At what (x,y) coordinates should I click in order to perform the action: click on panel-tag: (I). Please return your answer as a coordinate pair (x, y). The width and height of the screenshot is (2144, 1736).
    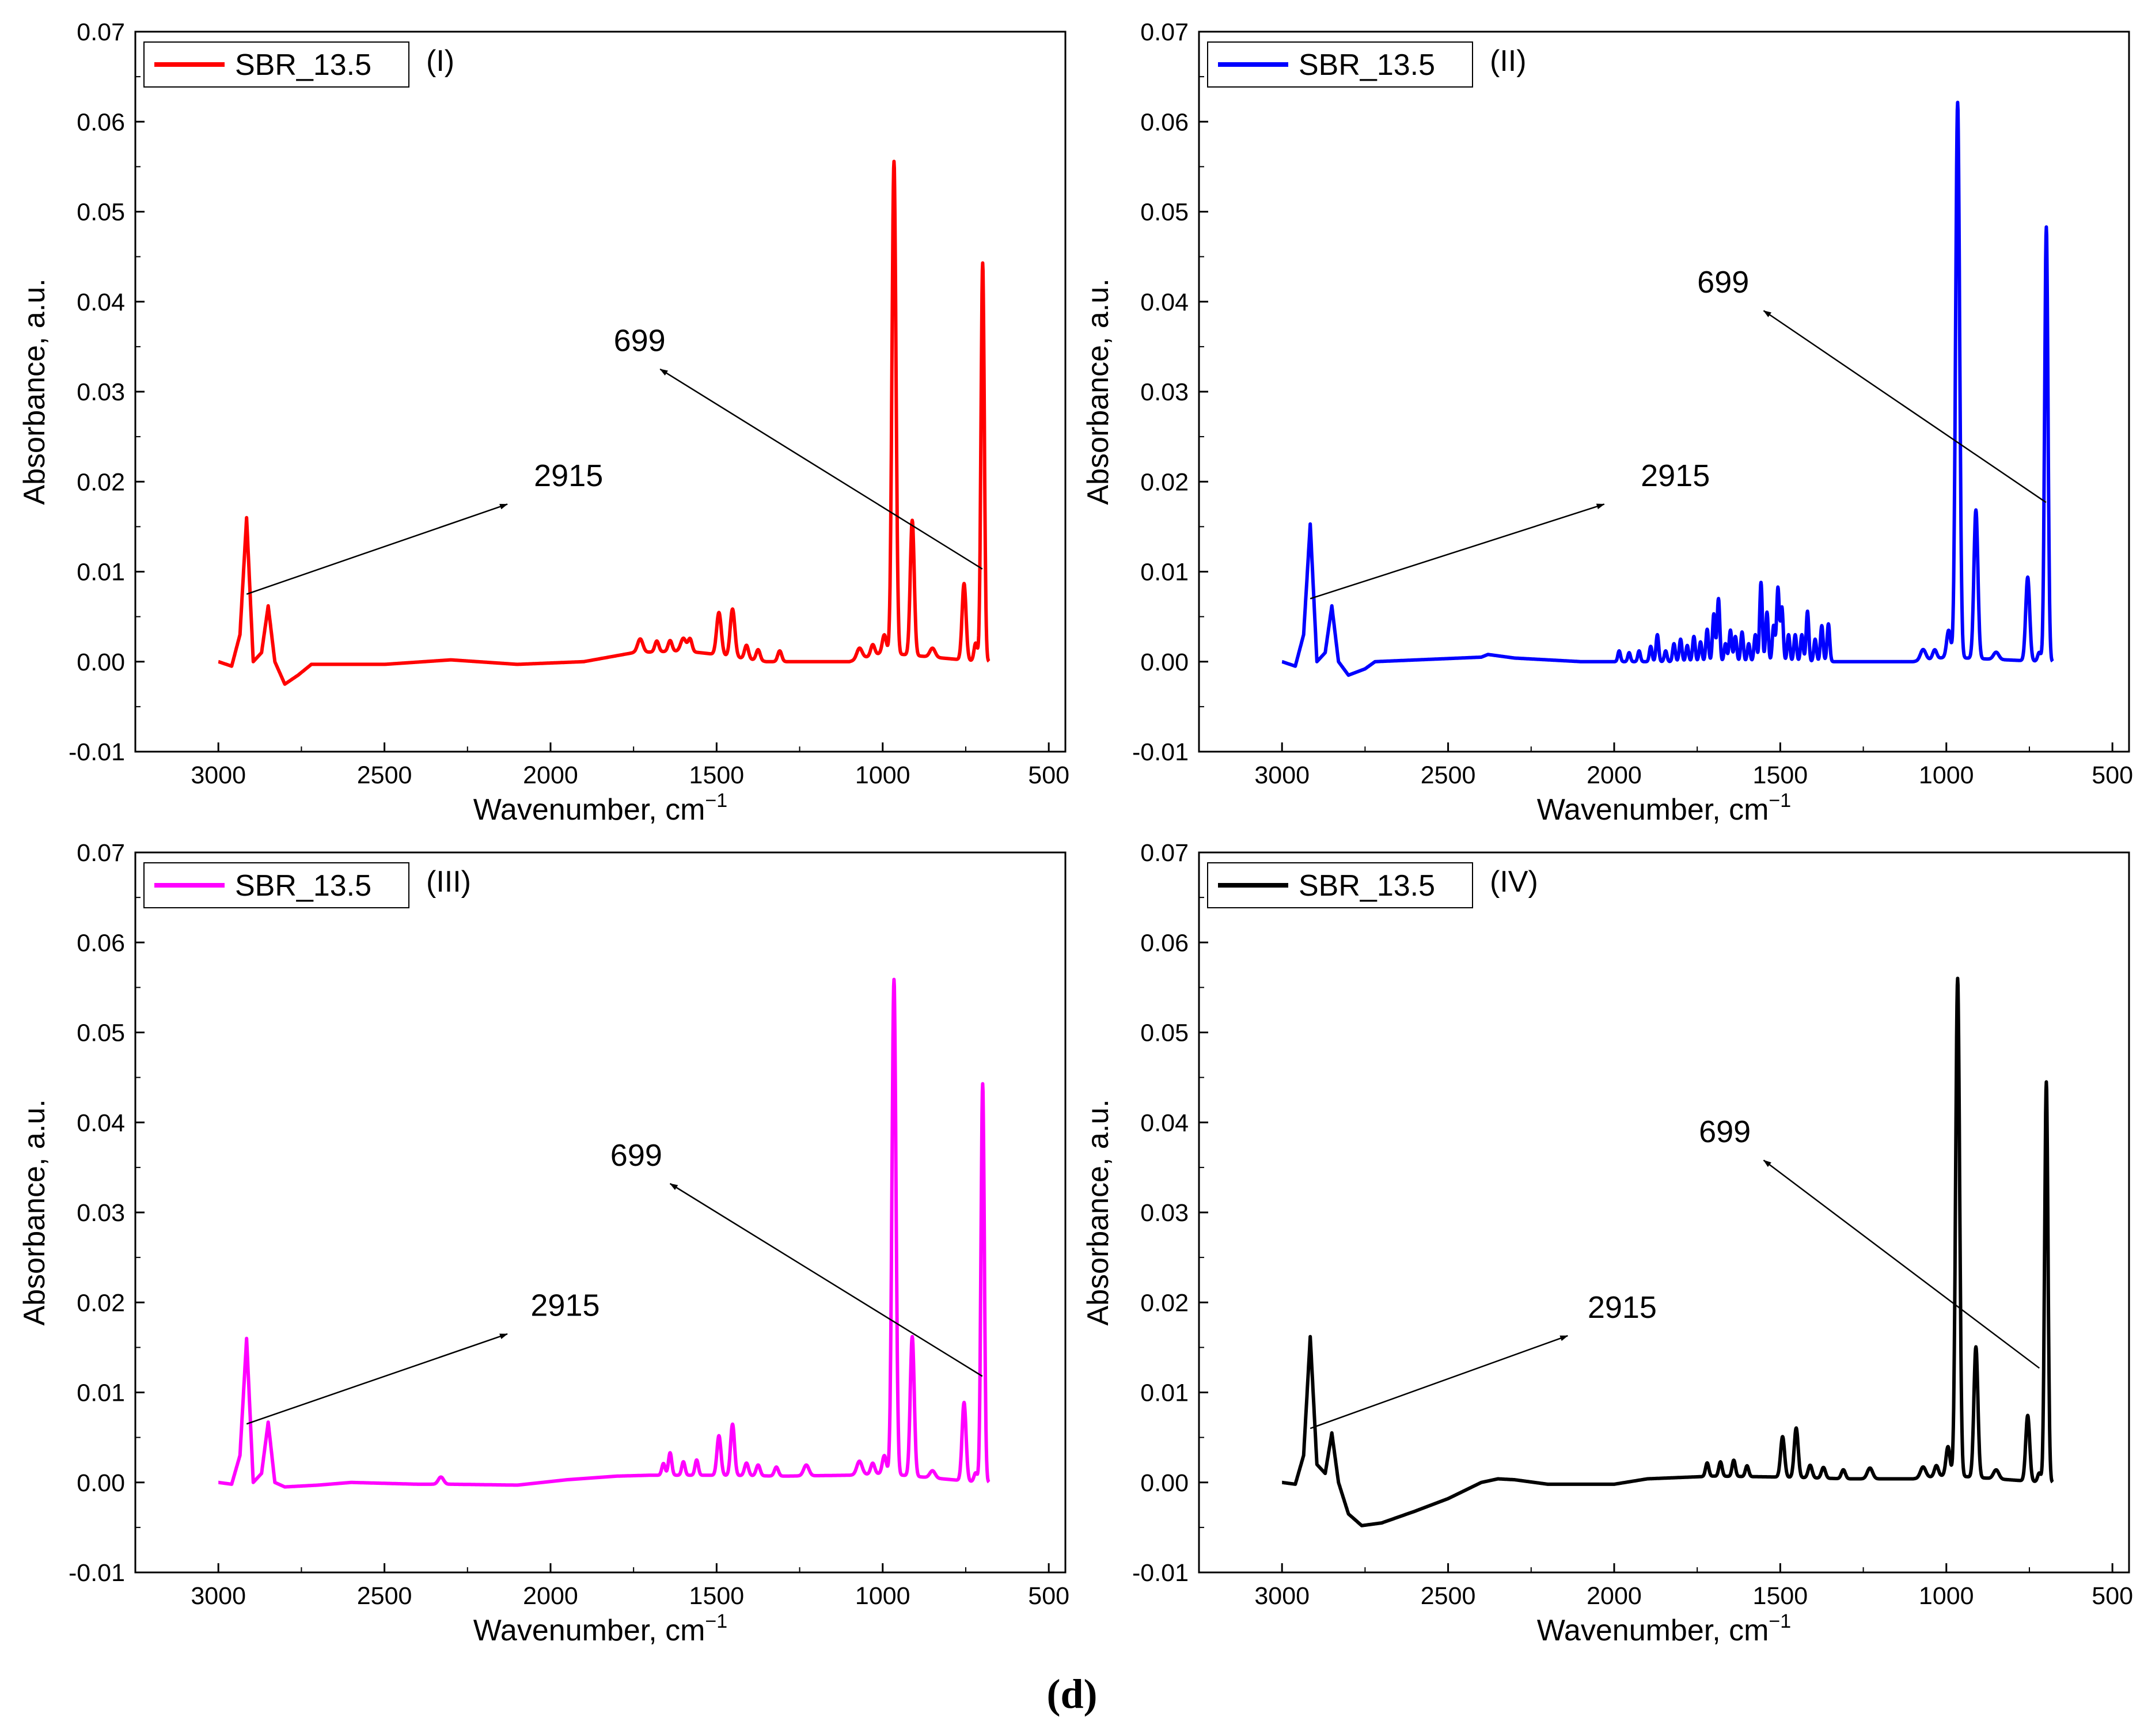
    Looking at the image, I should click on (440, 61).